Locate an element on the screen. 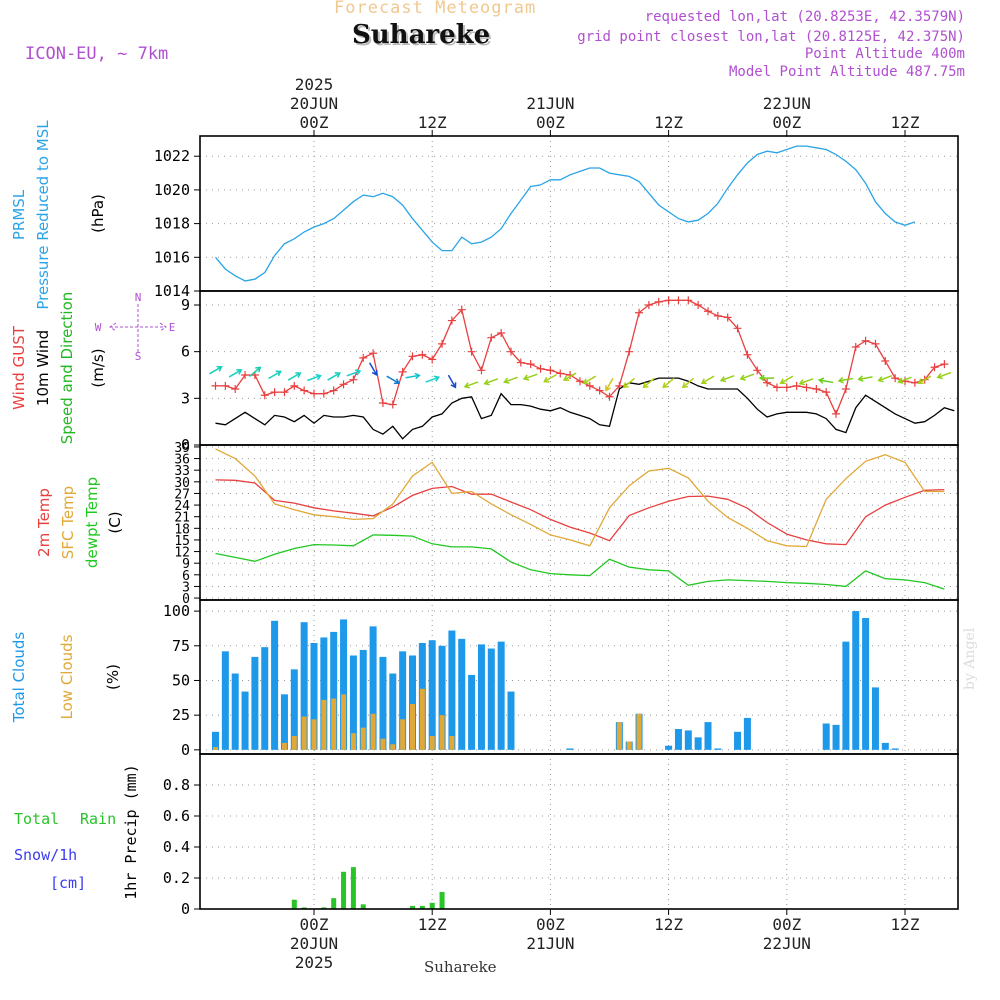 Image resolution: width=1000 pixels, height=1000 pixels. top-tick-label: 12Z is located at coordinates (668, 122).